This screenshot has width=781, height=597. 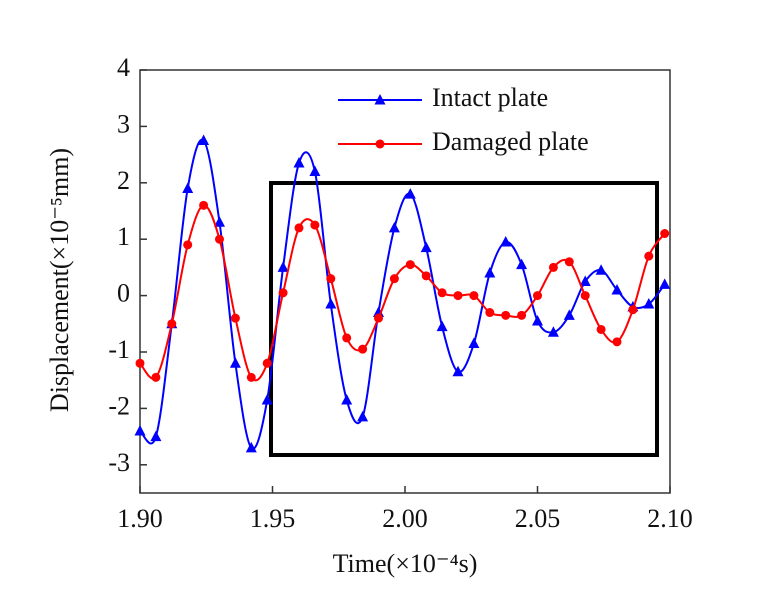 I want to click on y-tick-label: 0, so click(x=123, y=293).